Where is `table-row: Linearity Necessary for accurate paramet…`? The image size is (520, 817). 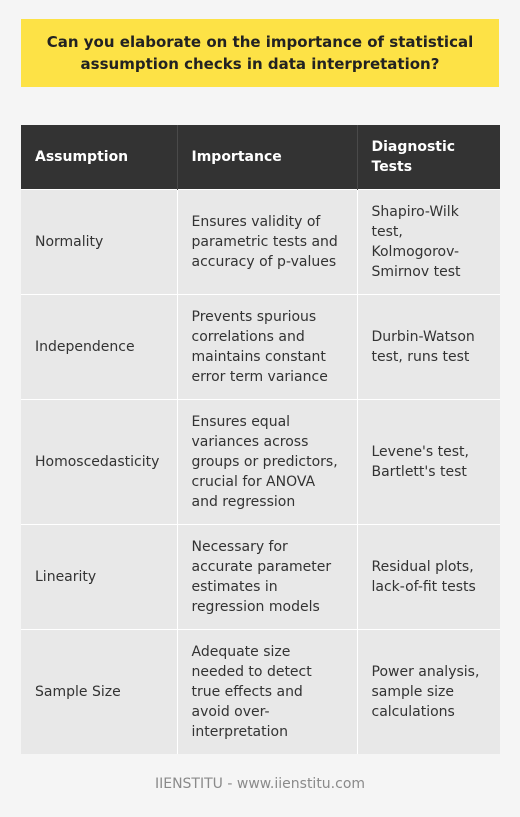
table-row: Linearity Necessary for accurate paramet… is located at coordinates (260, 577).